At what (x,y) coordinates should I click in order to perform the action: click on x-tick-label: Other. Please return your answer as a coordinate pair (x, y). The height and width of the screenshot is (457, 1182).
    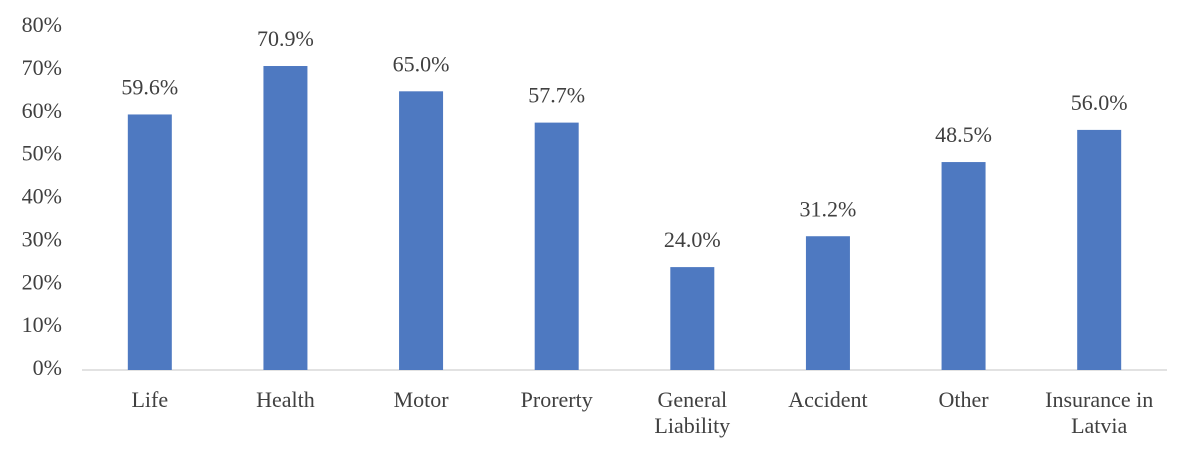
    Looking at the image, I should click on (963, 399).